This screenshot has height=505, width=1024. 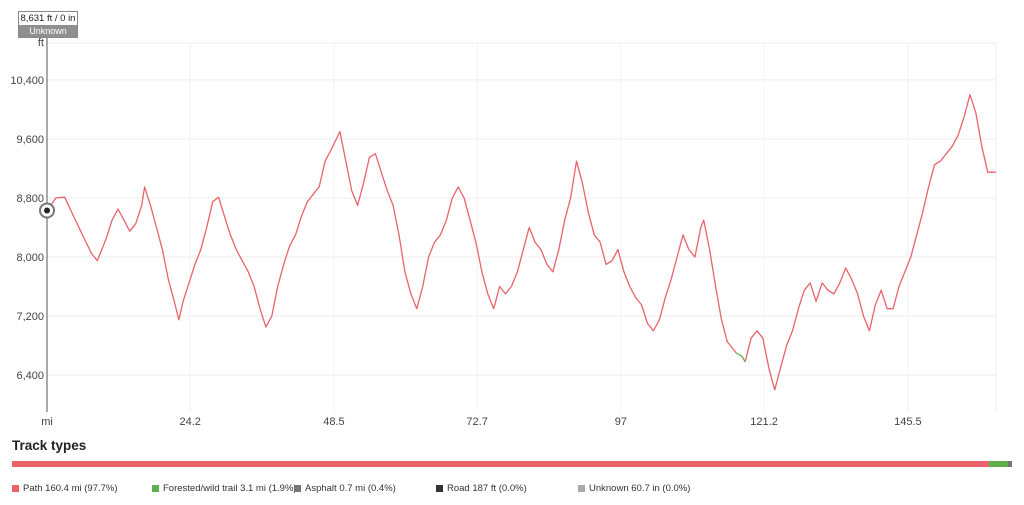 What do you see at coordinates (30, 258) in the screenshot?
I see `y-tick-label: 8,000` at bounding box center [30, 258].